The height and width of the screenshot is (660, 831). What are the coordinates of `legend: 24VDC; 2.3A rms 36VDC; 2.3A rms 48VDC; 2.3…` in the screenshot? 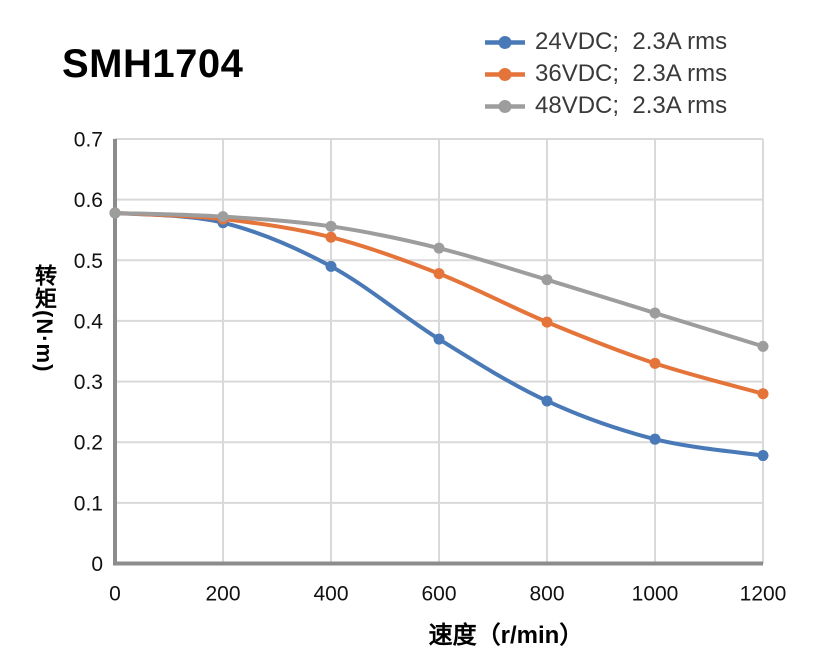 It's located at (605, 74).